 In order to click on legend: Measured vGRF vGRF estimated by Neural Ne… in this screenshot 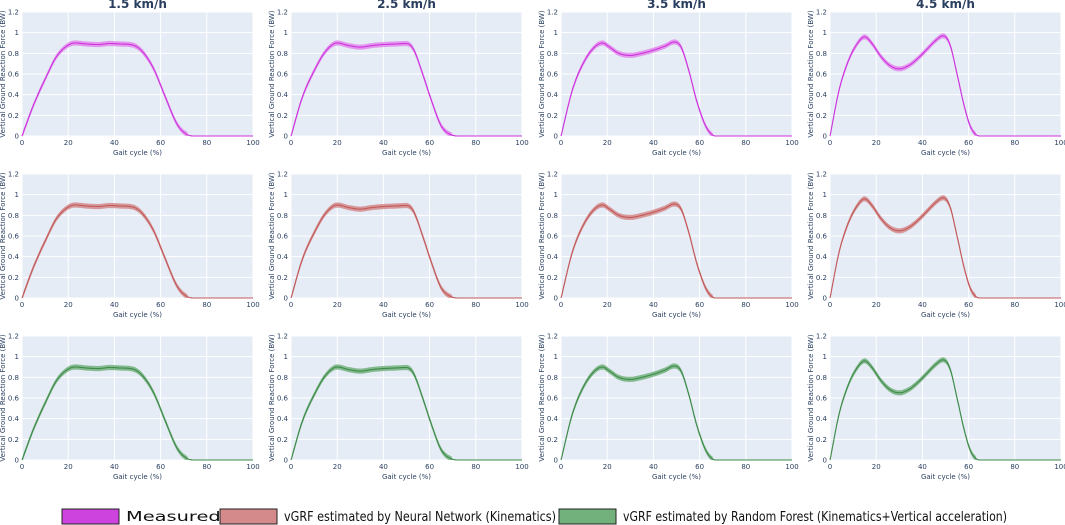, I will do `click(534, 516)`.